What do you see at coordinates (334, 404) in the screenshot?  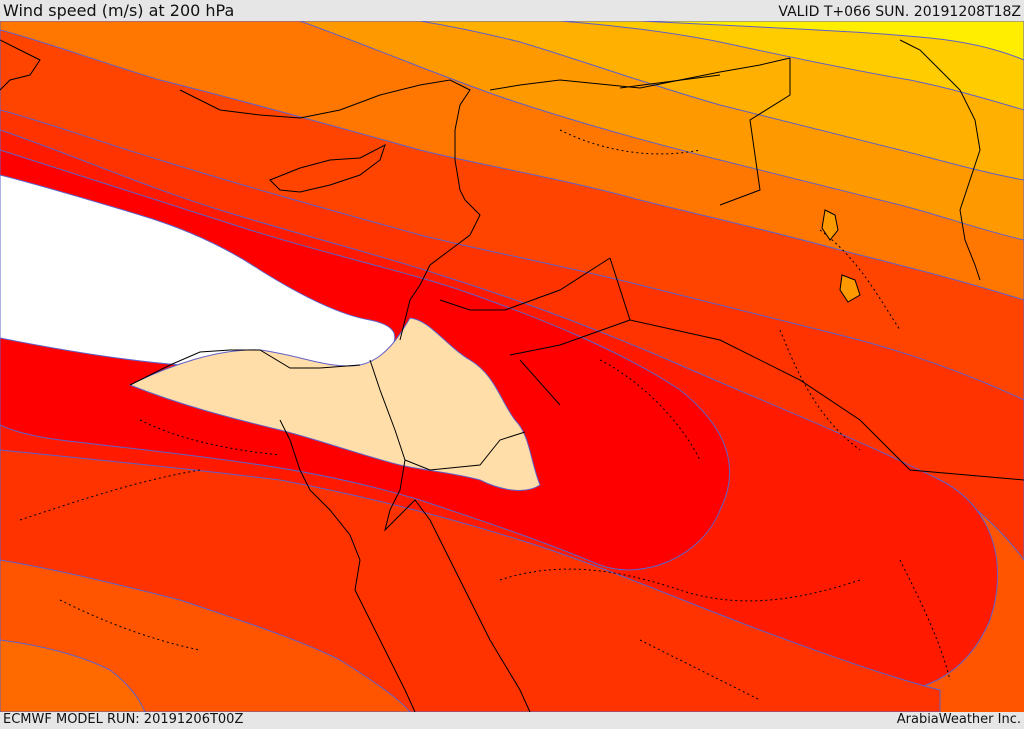 I see `wind-minimum-zone` at bounding box center [334, 404].